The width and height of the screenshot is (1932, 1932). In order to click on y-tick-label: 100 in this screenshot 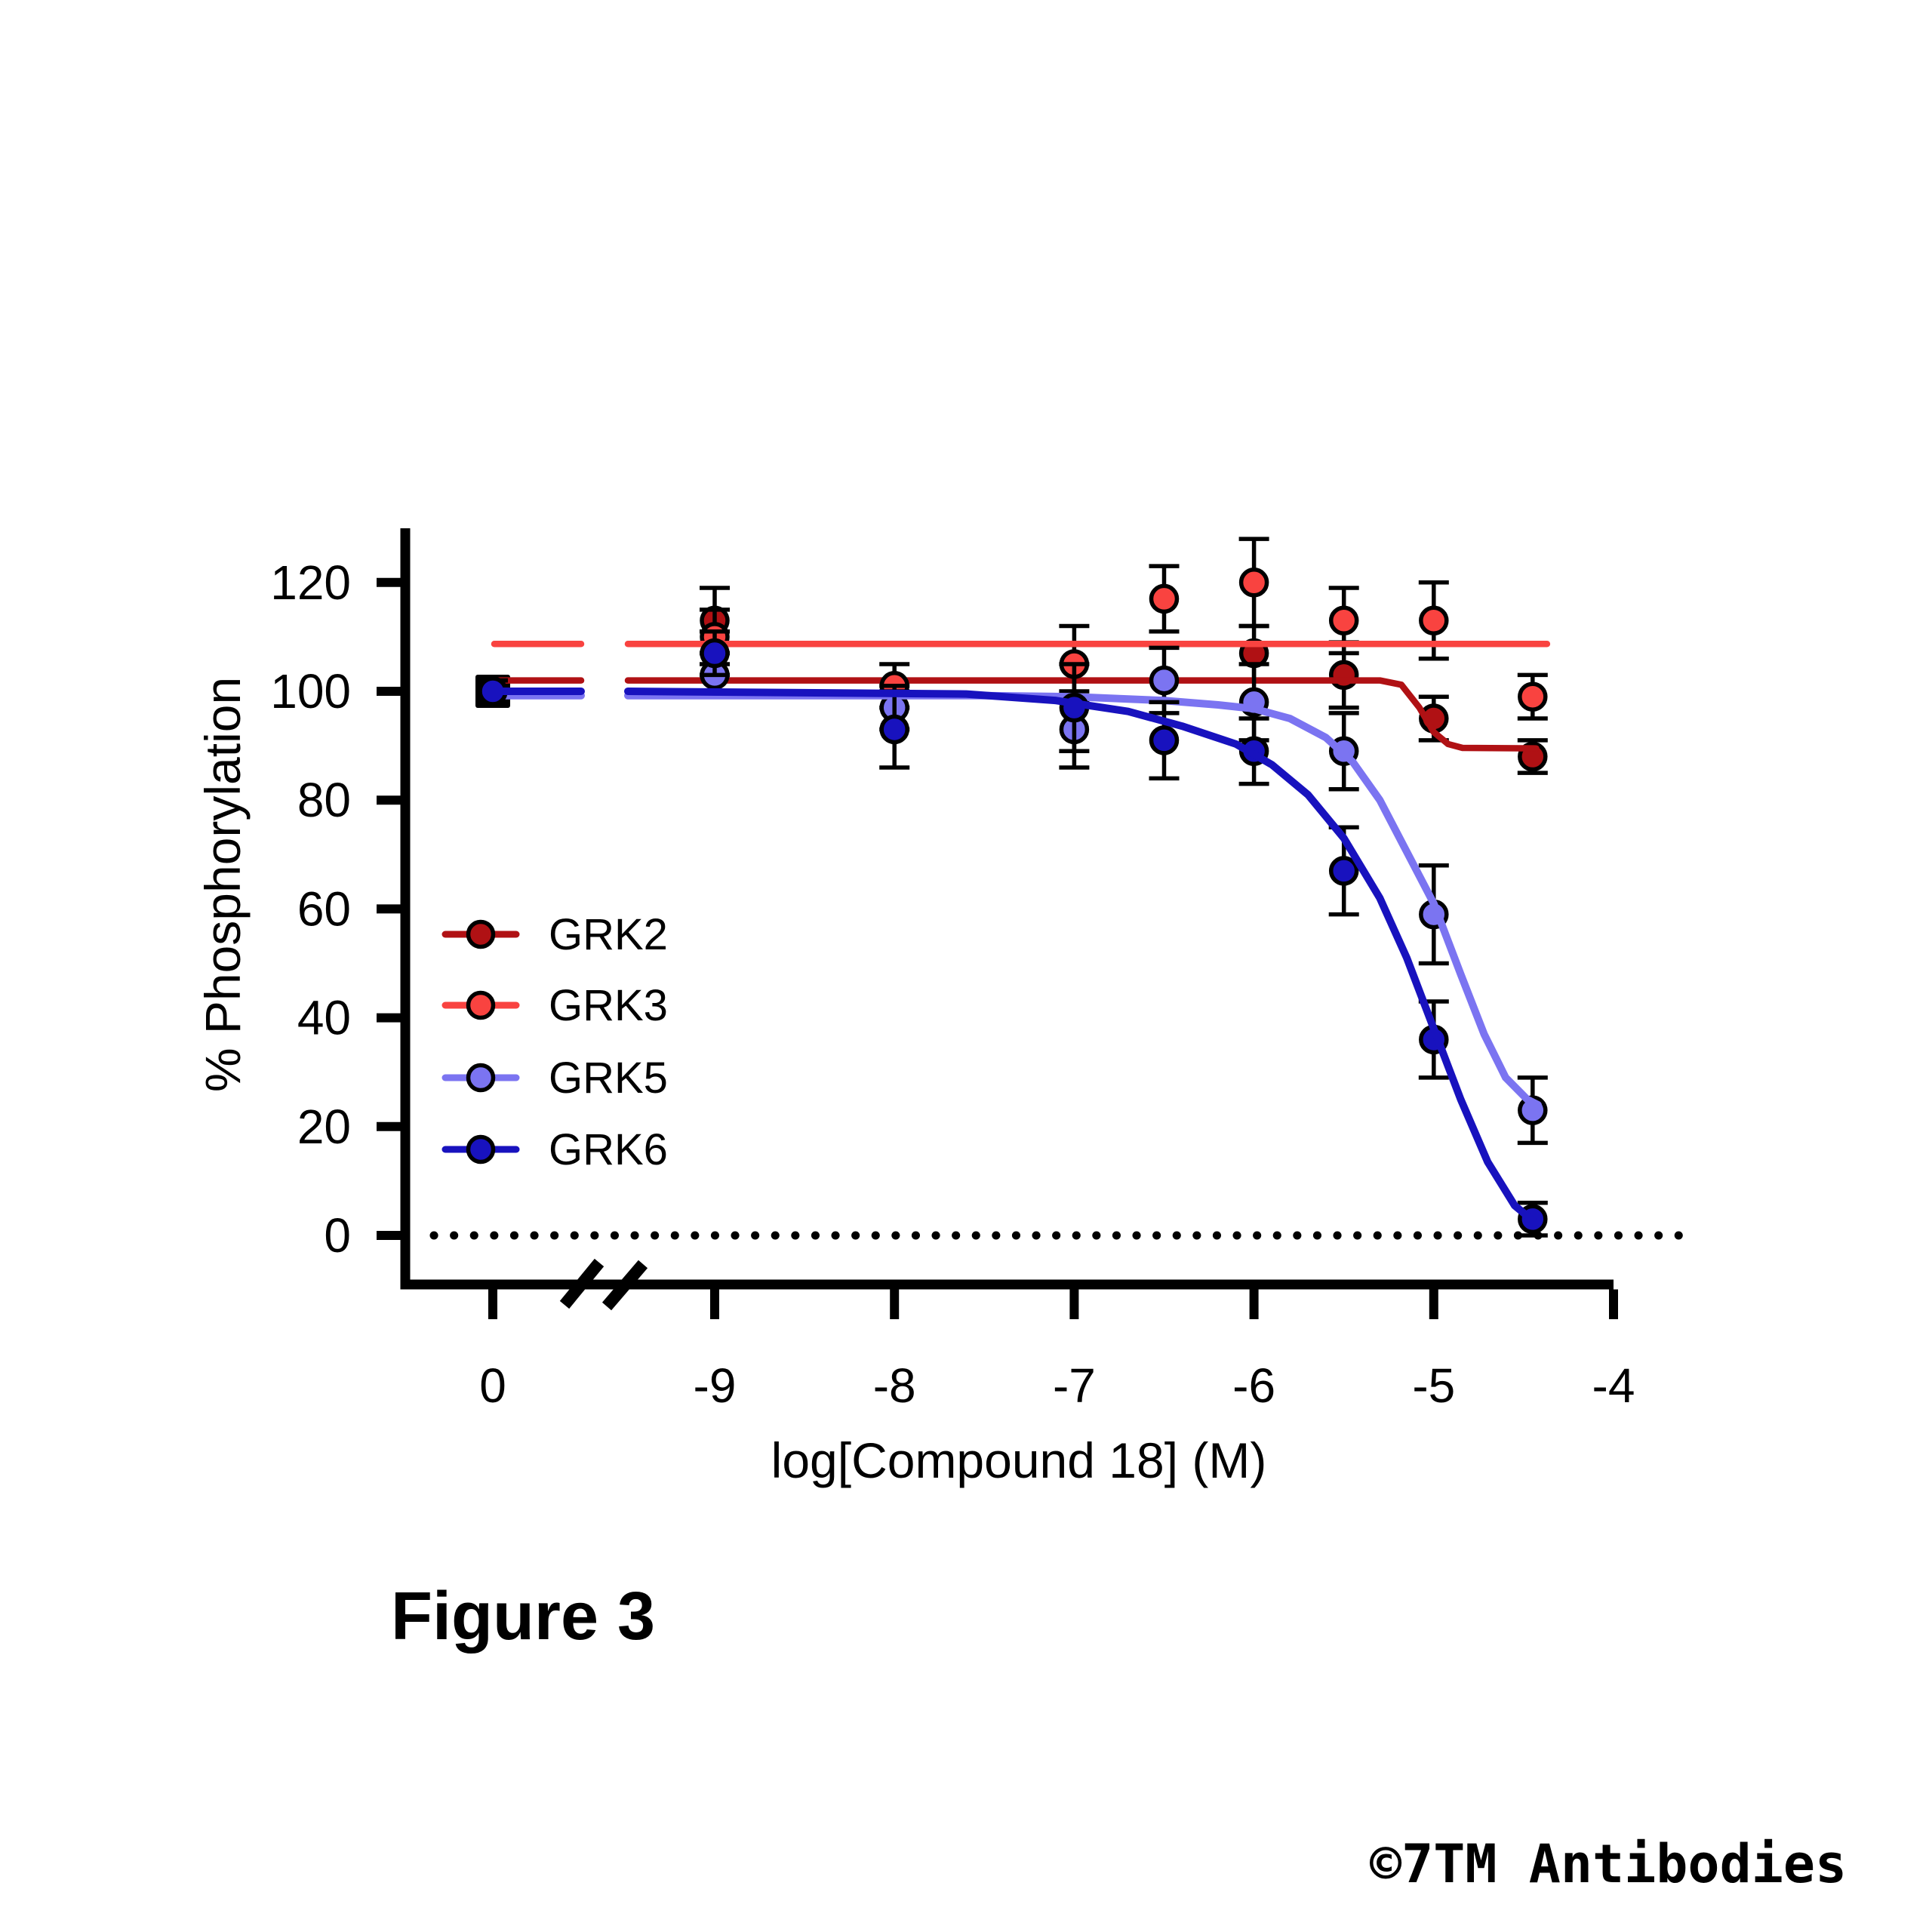, I will do `click(310, 691)`.